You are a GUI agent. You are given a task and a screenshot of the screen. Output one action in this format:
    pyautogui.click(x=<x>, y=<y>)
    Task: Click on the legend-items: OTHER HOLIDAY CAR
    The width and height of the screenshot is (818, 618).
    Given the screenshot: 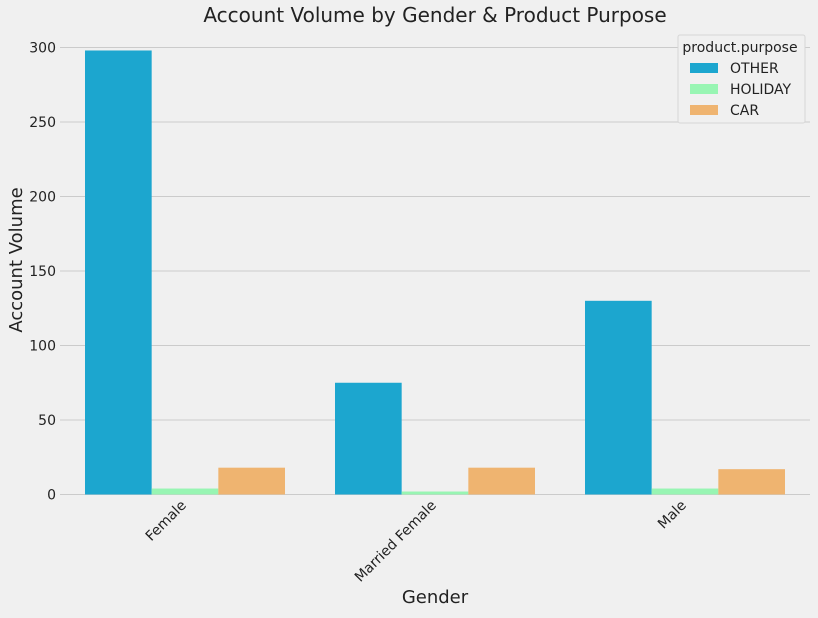 What is the action you would take?
    pyautogui.click(x=741, y=90)
    